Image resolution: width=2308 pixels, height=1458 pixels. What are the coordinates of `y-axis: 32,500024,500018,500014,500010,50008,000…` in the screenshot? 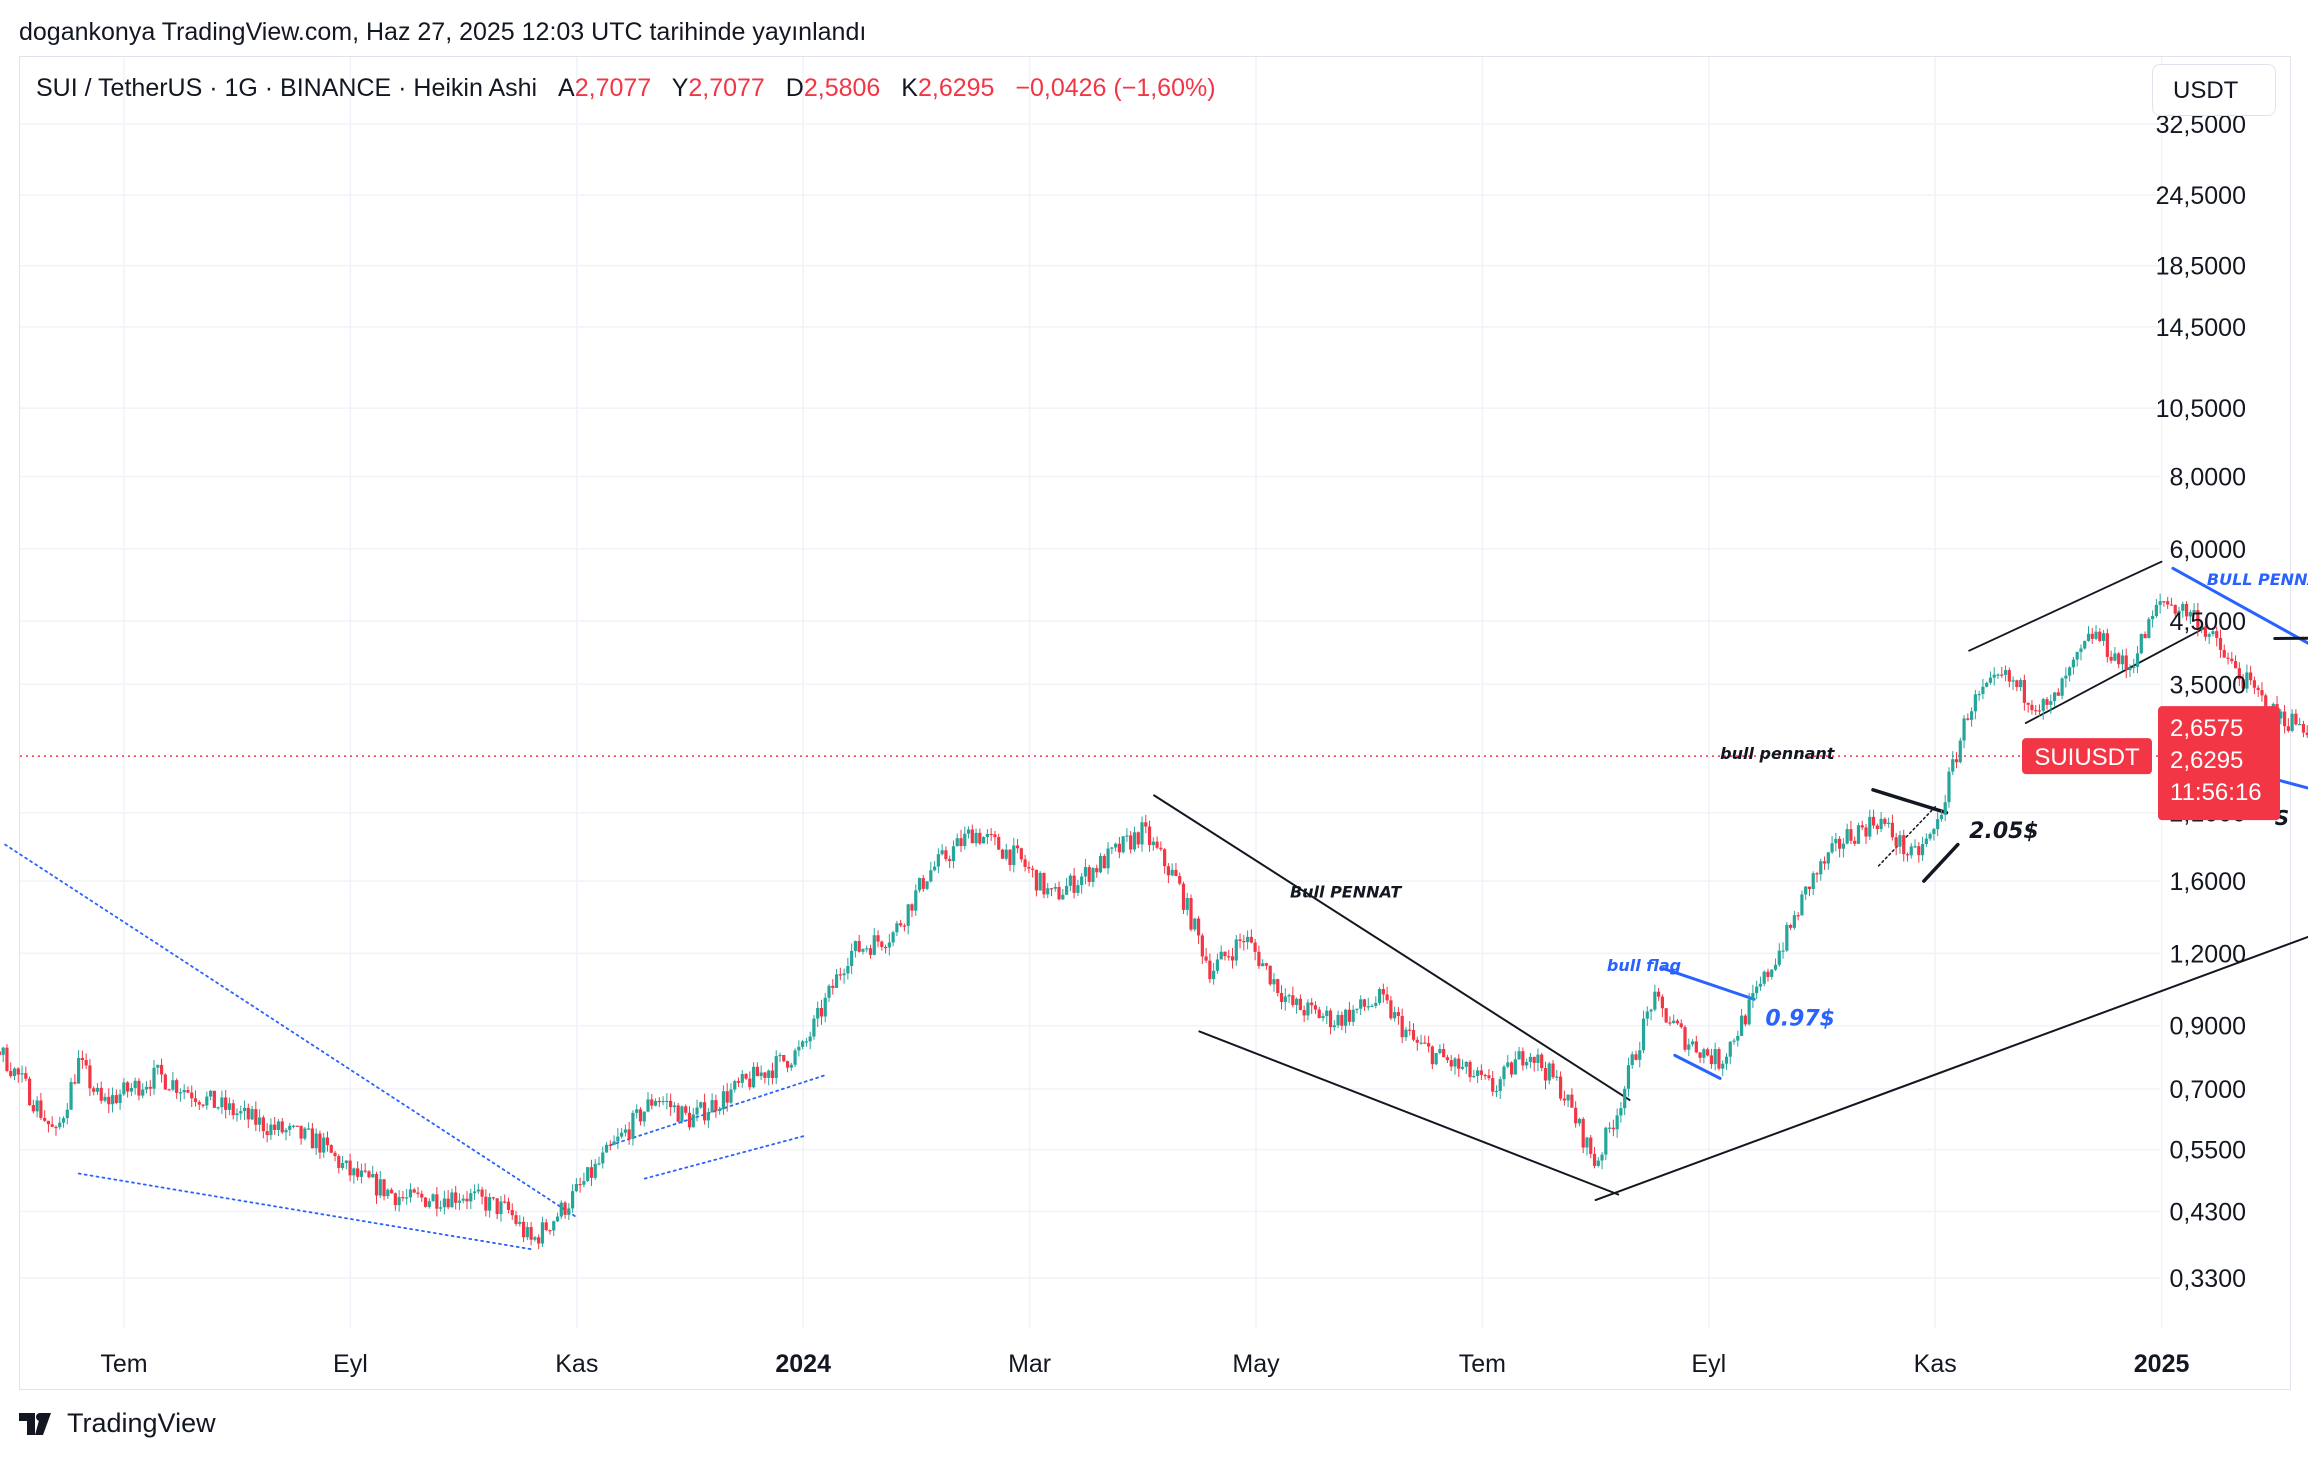 It's located at (2201, 702).